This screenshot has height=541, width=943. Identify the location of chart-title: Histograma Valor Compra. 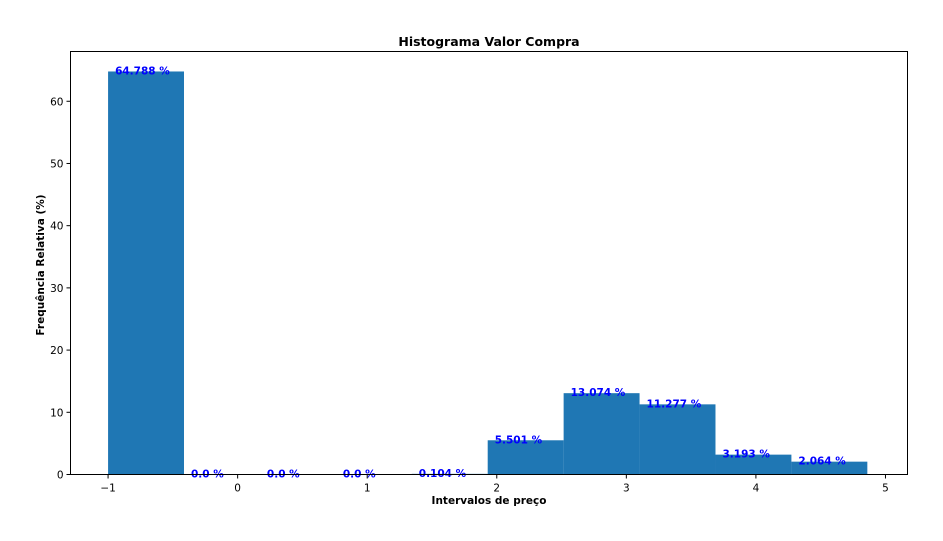
(488, 41).